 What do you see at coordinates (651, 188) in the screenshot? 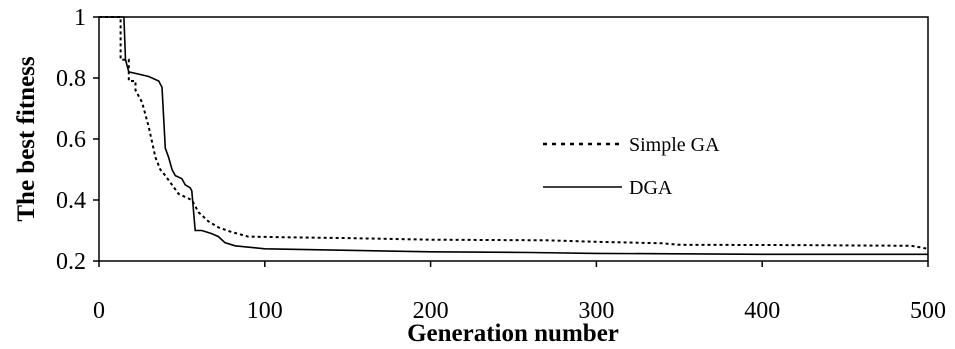
I see `legend-label-dga: DGA` at bounding box center [651, 188].